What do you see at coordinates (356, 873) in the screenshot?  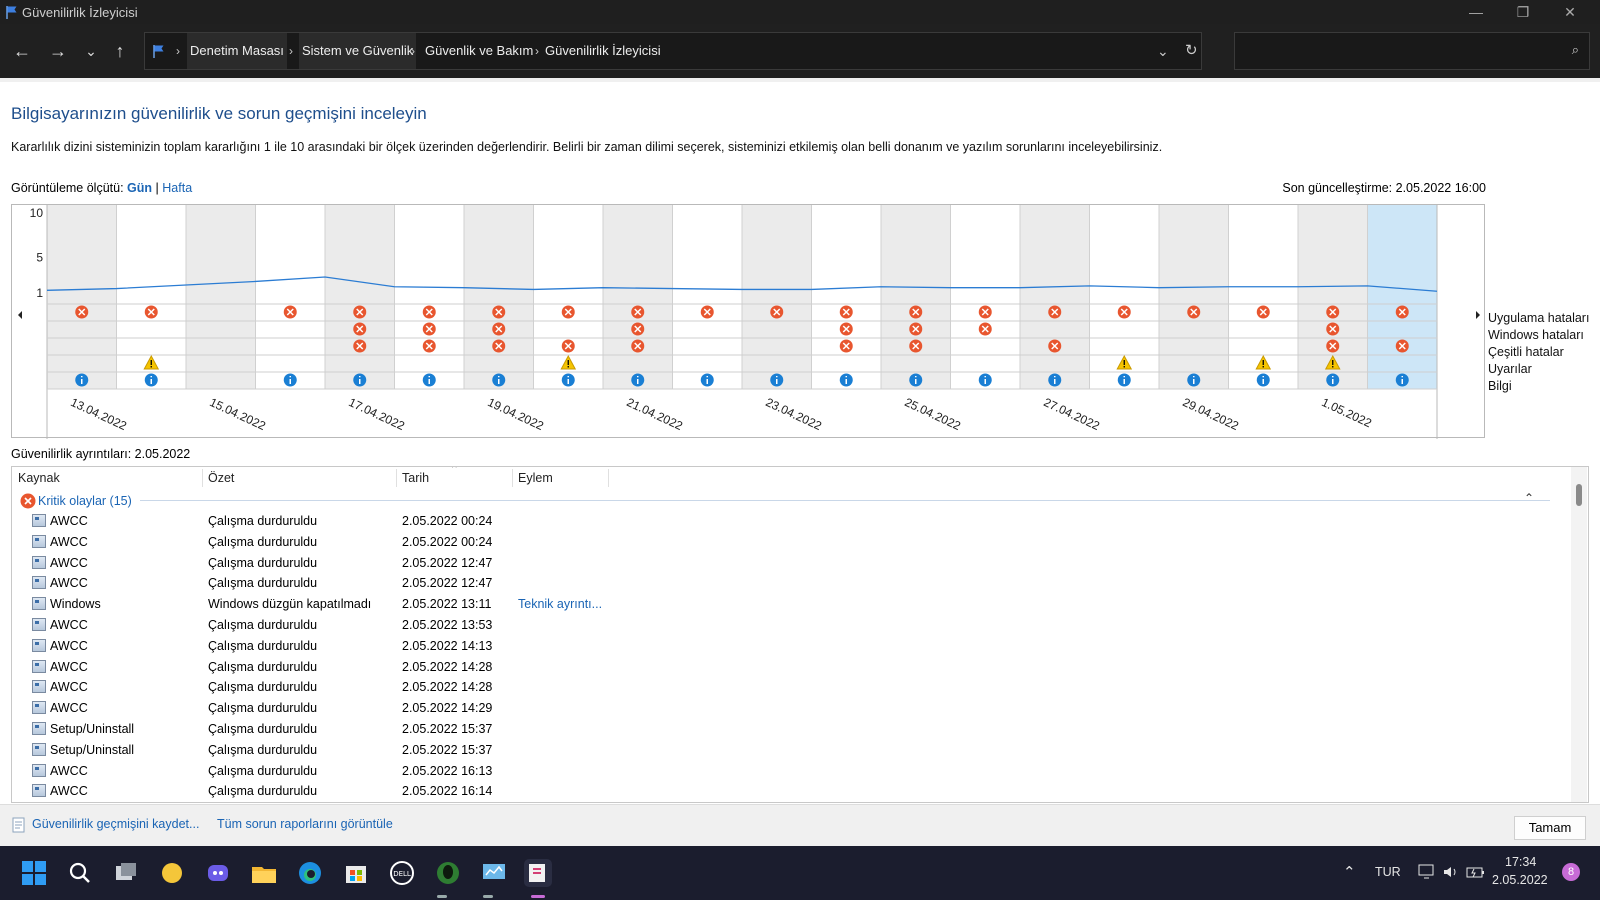 I see `microsoft-store-icon` at bounding box center [356, 873].